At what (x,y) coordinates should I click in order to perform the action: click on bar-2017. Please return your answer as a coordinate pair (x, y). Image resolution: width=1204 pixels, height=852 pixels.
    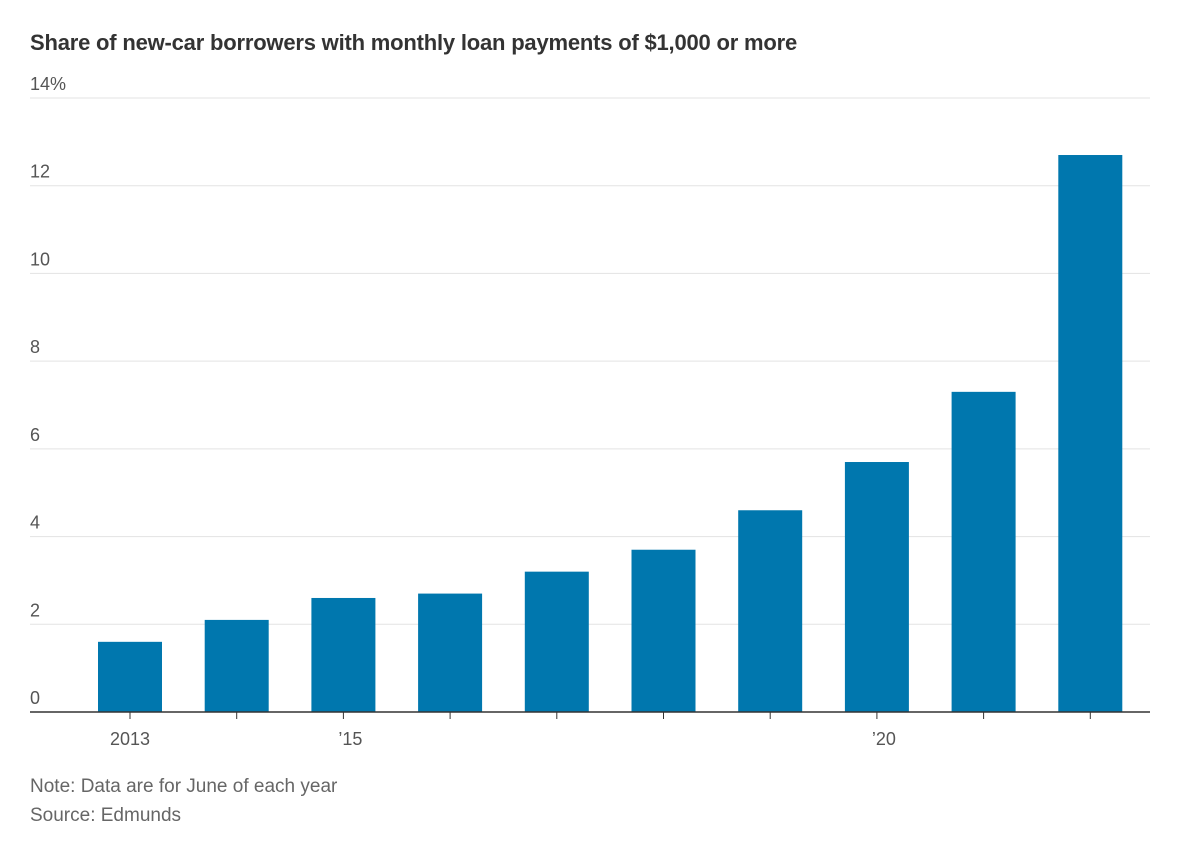
    Looking at the image, I should click on (556, 641).